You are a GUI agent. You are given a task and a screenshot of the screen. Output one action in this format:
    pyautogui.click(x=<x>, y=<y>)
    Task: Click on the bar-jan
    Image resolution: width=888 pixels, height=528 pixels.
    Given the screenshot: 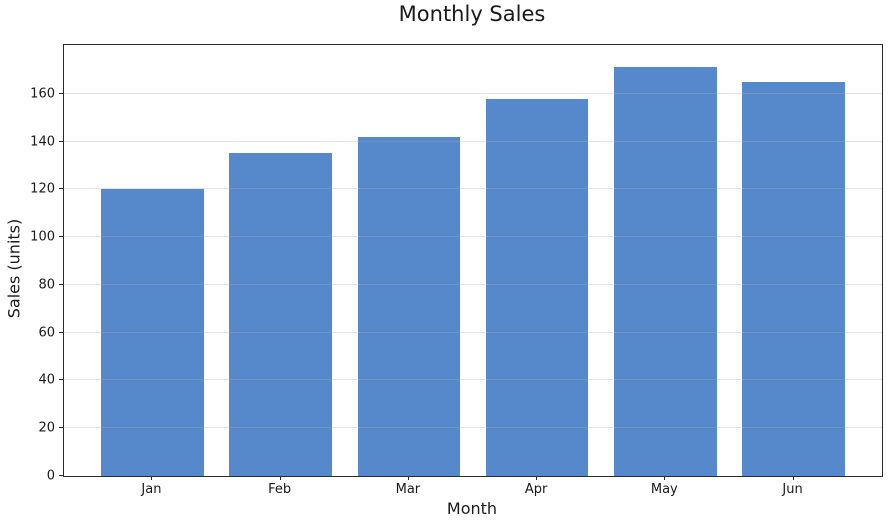 What is the action you would take?
    pyautogui.click(x=152, y=332)
    